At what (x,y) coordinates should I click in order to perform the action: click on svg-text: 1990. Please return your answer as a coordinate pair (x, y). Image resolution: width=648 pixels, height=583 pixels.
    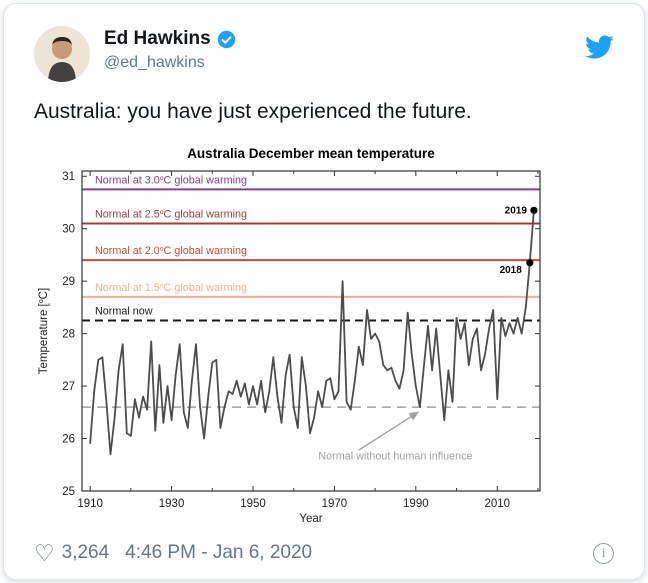
    Looking at the image, I should click on (416, 504).